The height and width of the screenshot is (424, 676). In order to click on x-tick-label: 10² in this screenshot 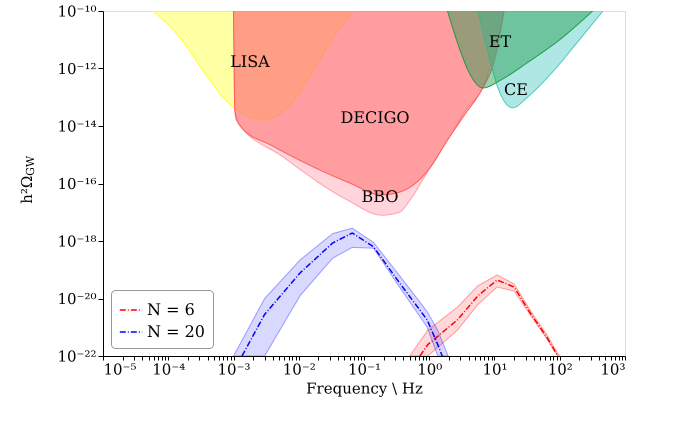, I will do `click(560, 369)`.